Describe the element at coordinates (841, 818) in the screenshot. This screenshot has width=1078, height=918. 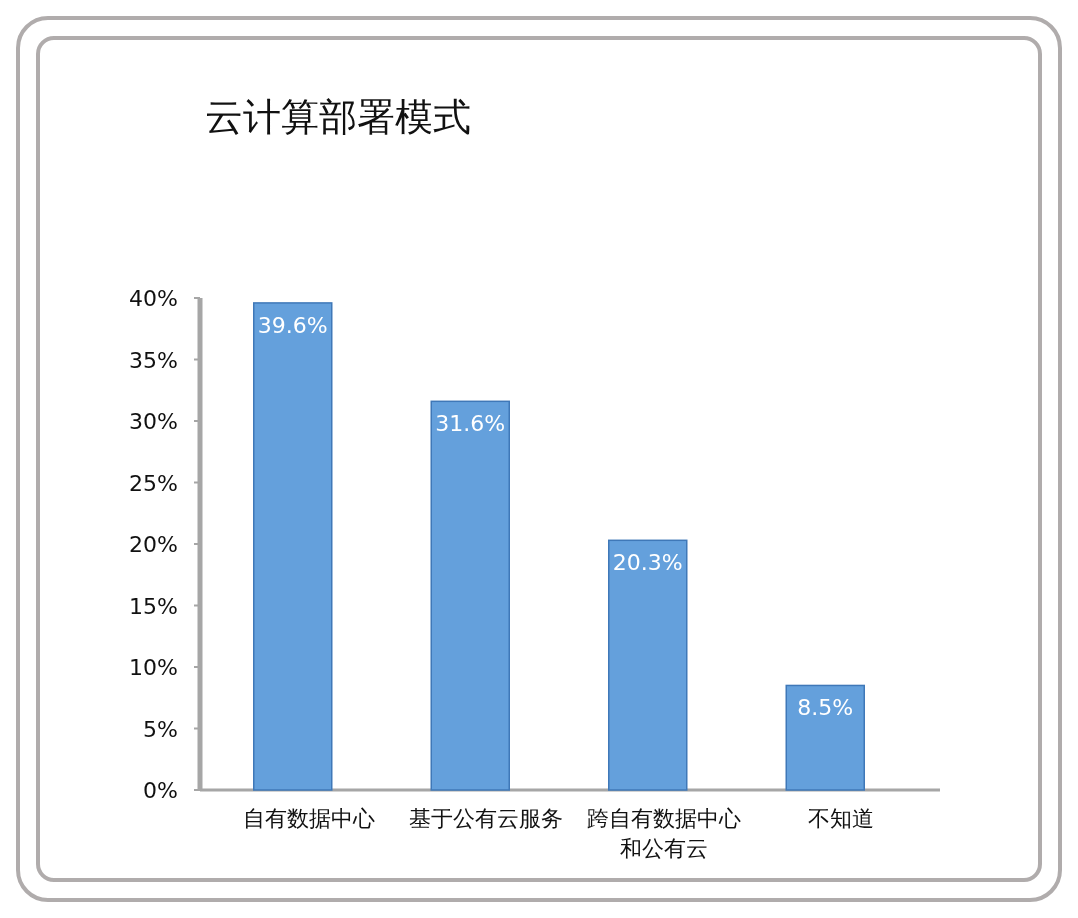
I see `x-tick-label: 不知道` at that location.